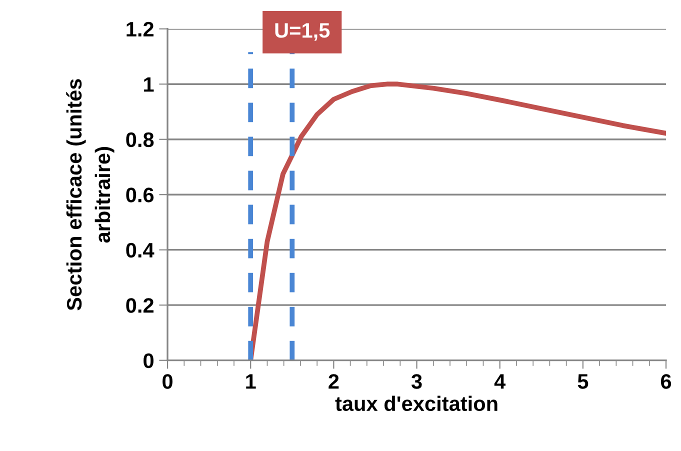 The image size is (681, 451). What do you see at coordinates (90, 194) in the screenshot?
I see `y-axis-title: Section efficace (unités arbitraire)` at bounding box center [90, 194].